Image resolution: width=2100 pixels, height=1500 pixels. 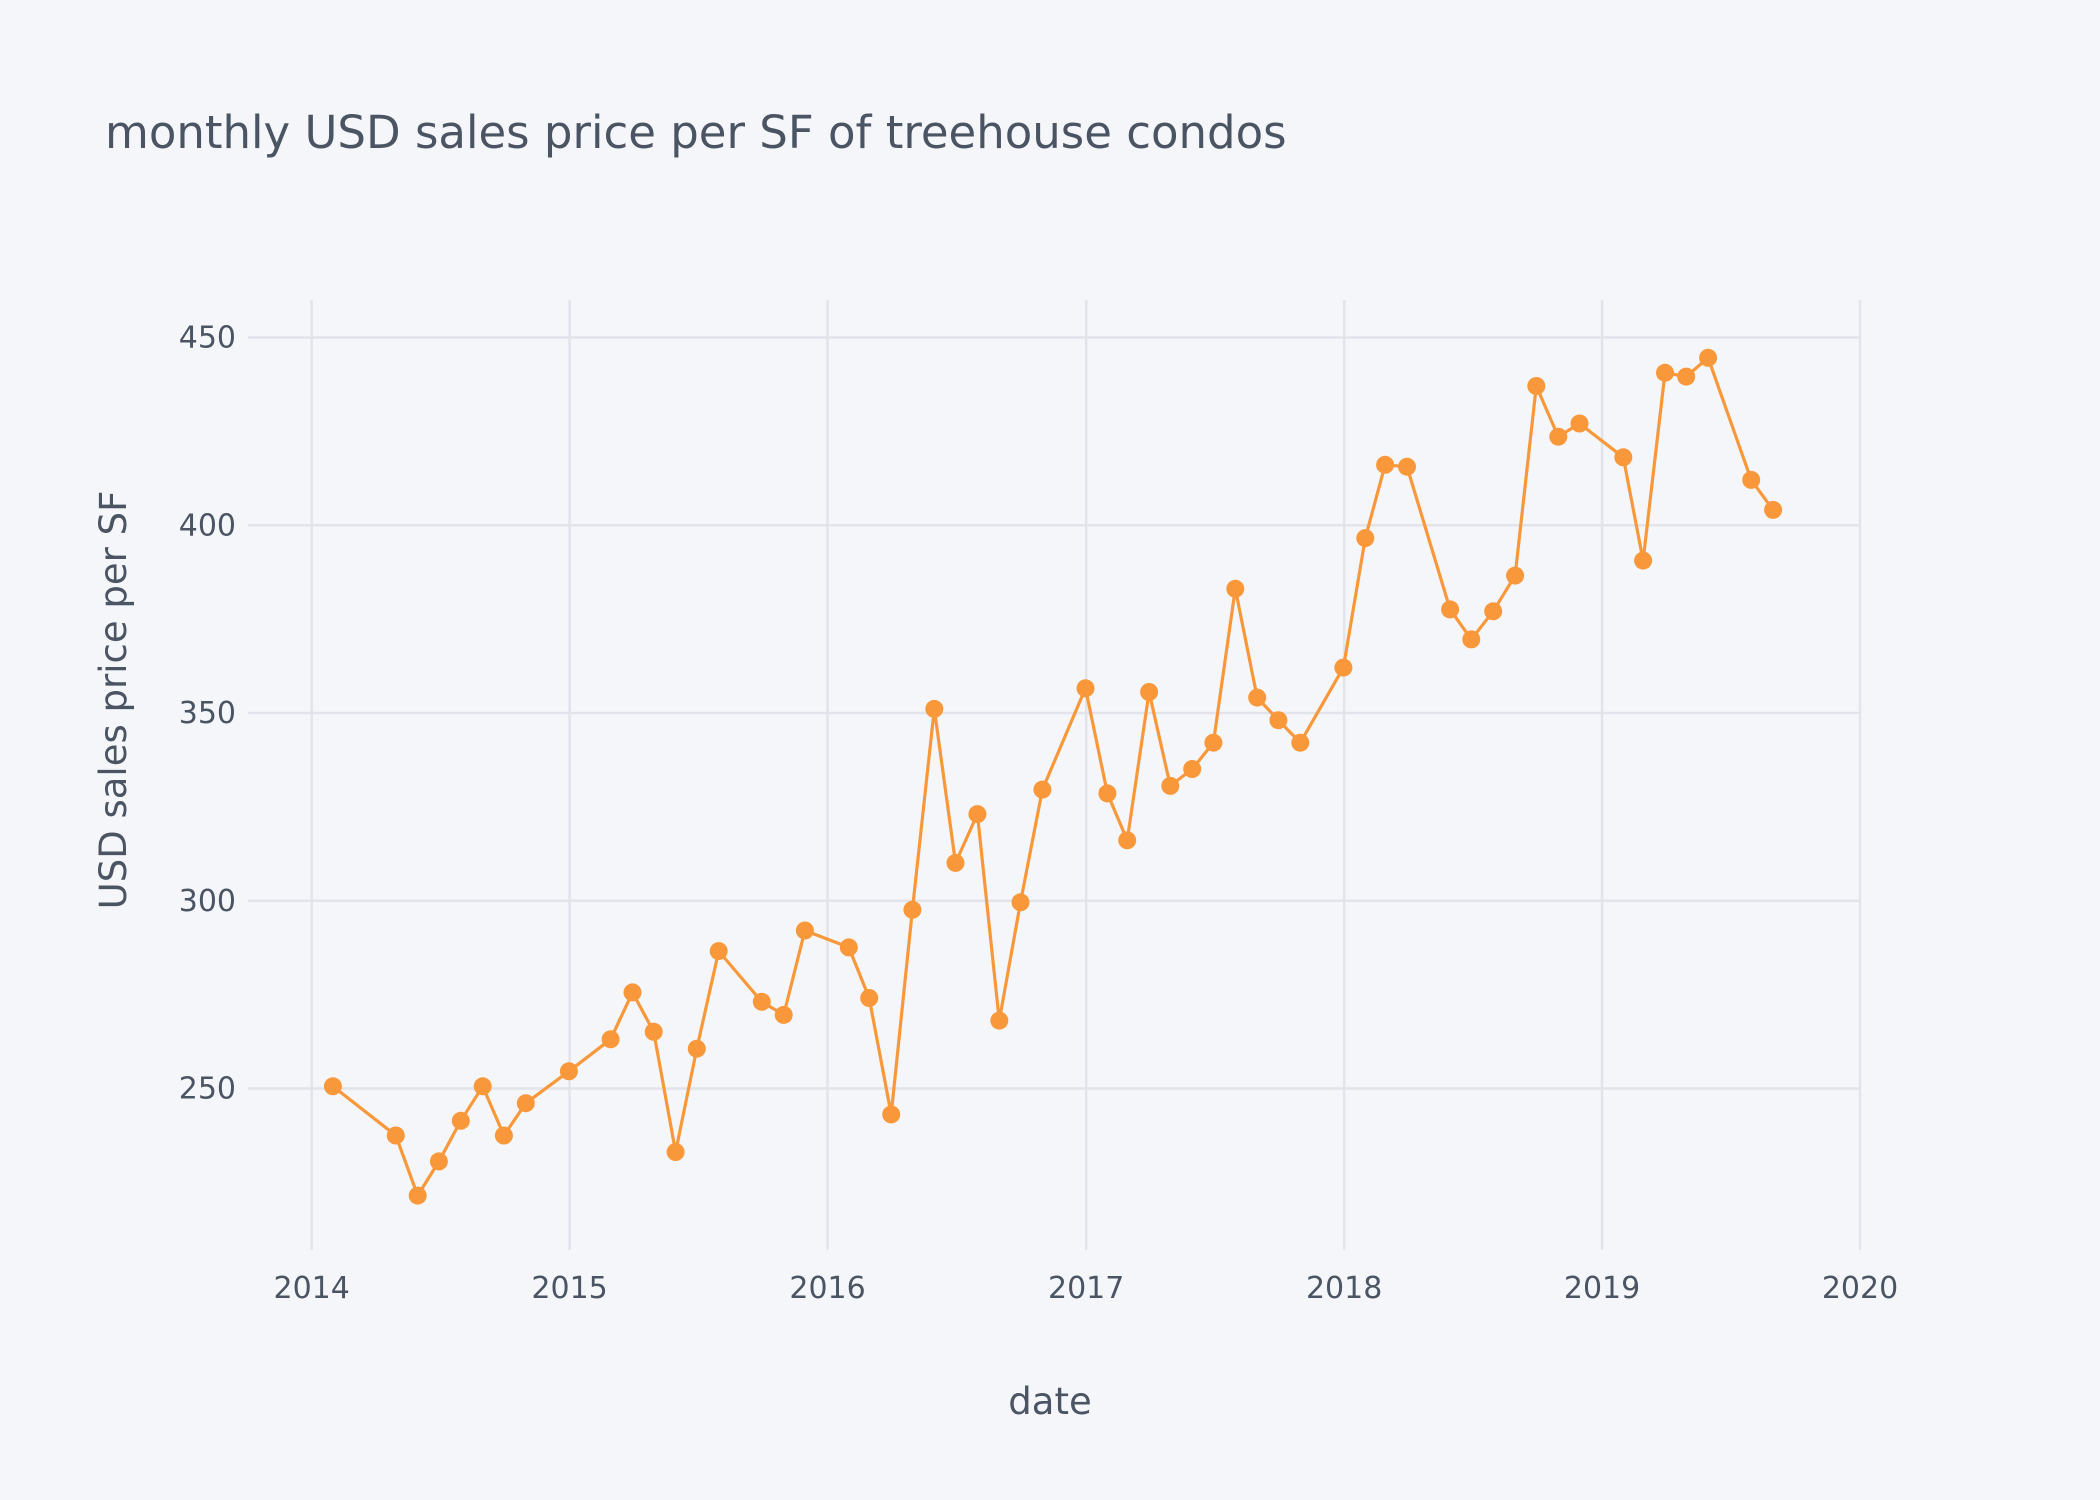 I want to click on x-tick-label: 2020, so click(x=1860, y=1288).